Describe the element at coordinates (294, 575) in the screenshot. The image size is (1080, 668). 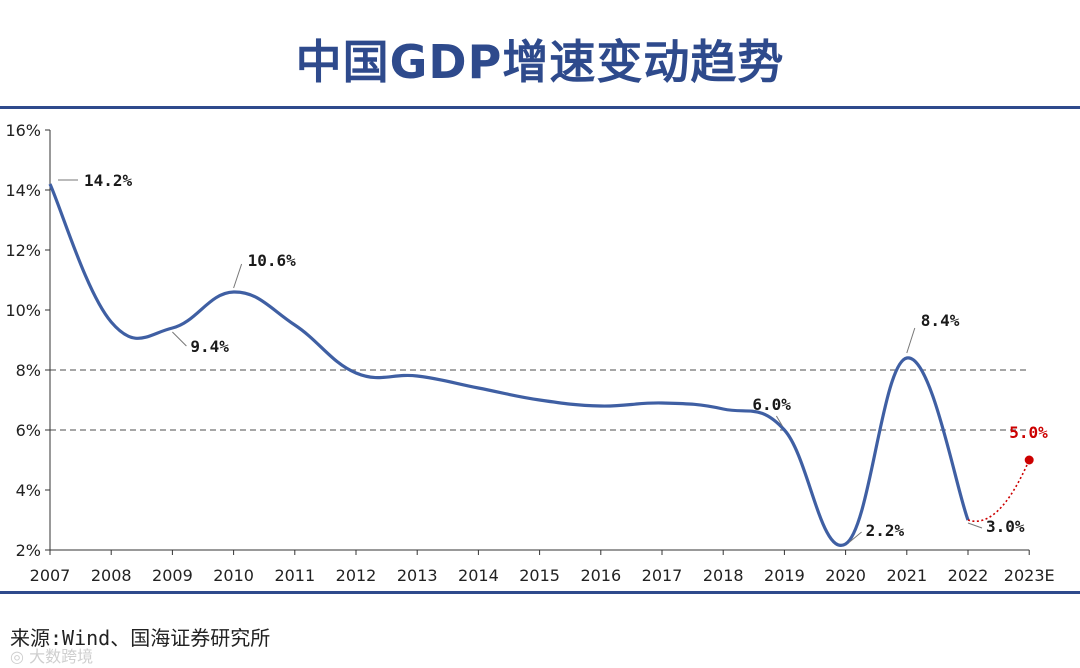
I see `x-tick-label: 2011` at that location.